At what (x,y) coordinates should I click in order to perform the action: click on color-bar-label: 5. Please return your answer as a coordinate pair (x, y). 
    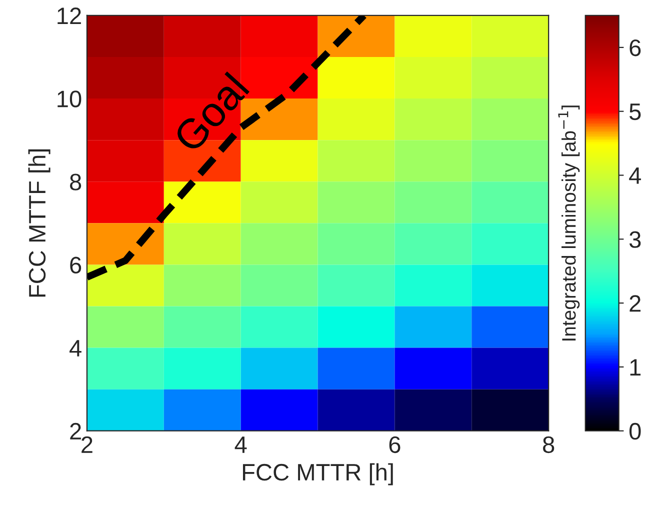
    Looking at the image, I should click on (635, 112).